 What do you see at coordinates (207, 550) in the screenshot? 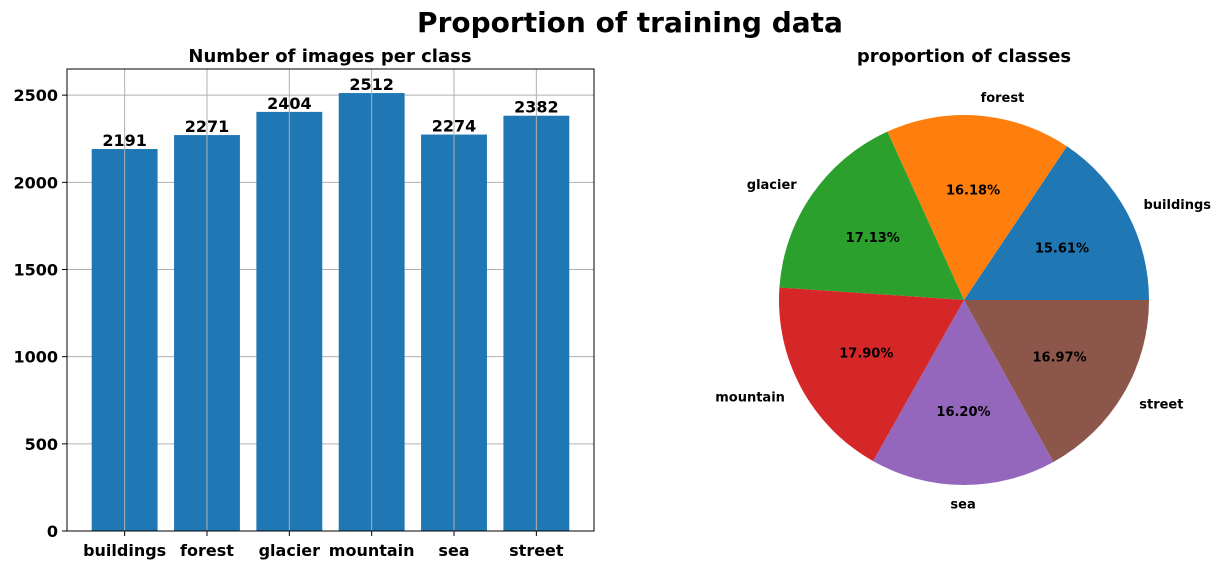
I see `x-tick-label: forest` at bounding box center [207, 550].